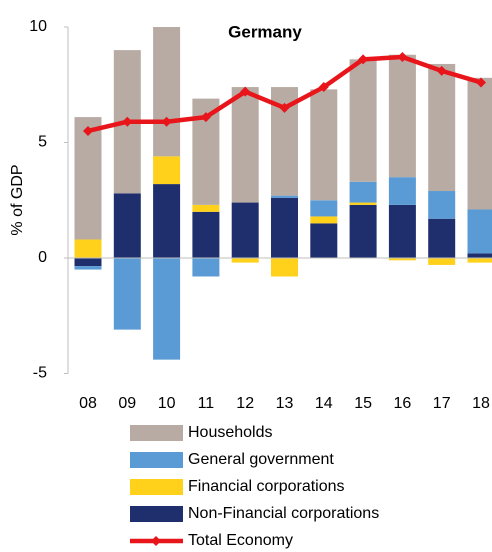 The width and height of the screenshot is (492, 552). I want to click on chart-title: Germany, so click(265, 31).